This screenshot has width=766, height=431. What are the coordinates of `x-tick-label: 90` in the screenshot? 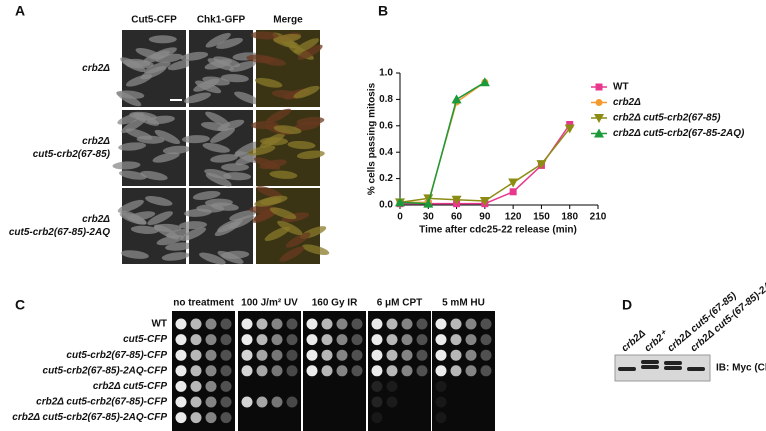 It's located at (485, 217).